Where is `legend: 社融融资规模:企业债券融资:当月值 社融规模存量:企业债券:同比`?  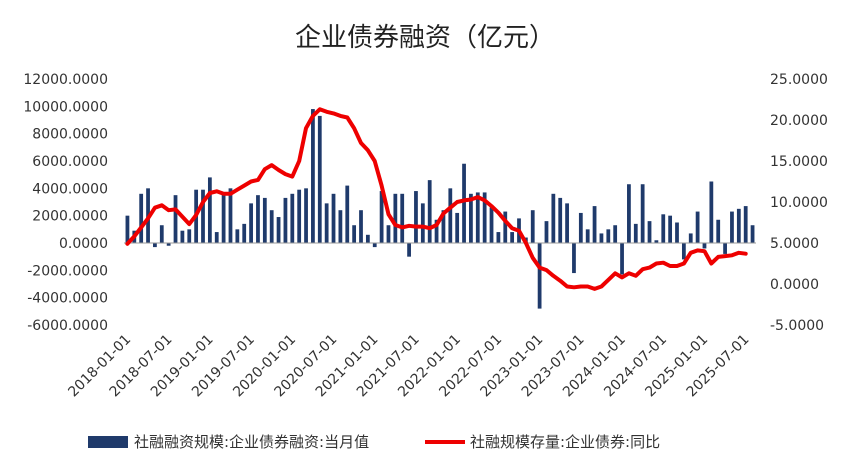
legend: 社融融资规模:企业债券融资:当月值 社融规模存量:企业债券:同比 is located at coordinates (374, 442).